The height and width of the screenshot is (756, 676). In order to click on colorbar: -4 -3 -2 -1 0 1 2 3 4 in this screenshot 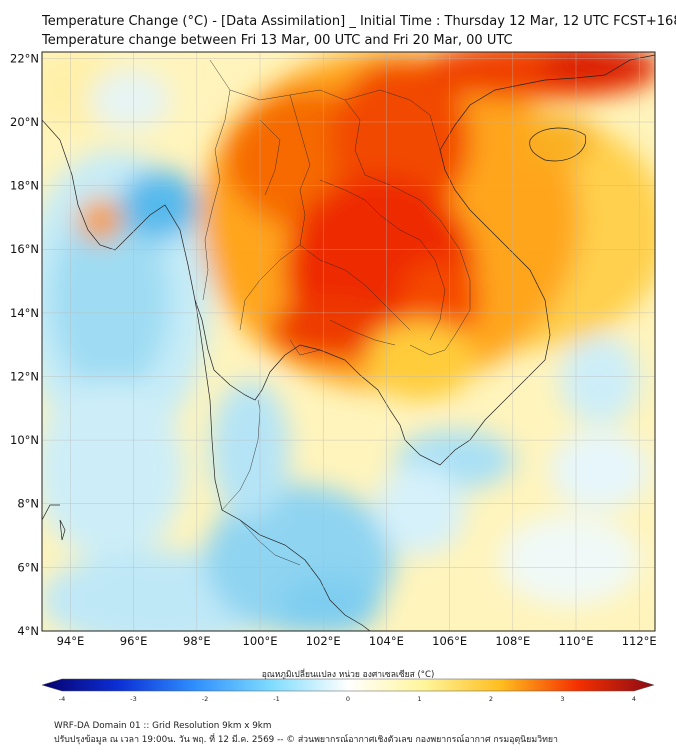, I will do `click(348, 690)`.